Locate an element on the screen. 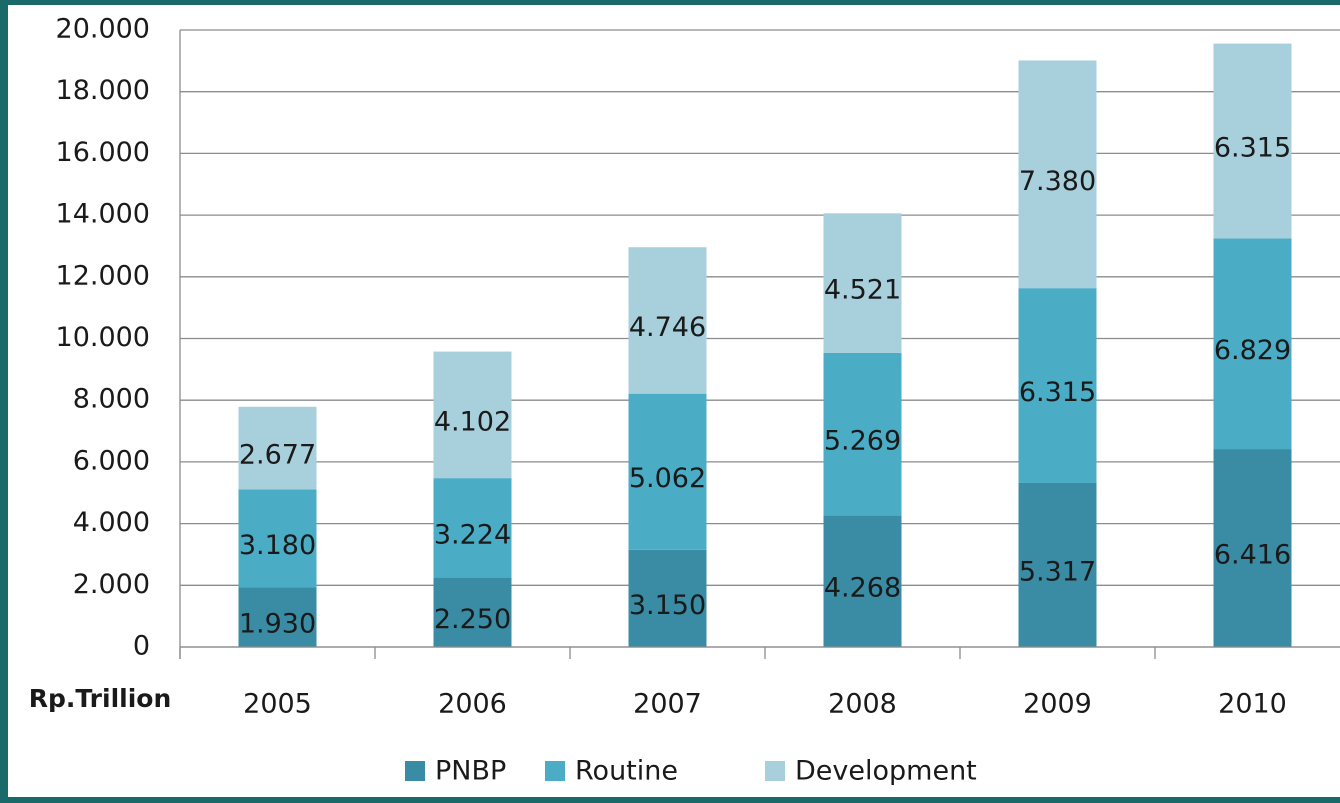  y-tick-label: 20.000 is located at coordinates (103, 29).